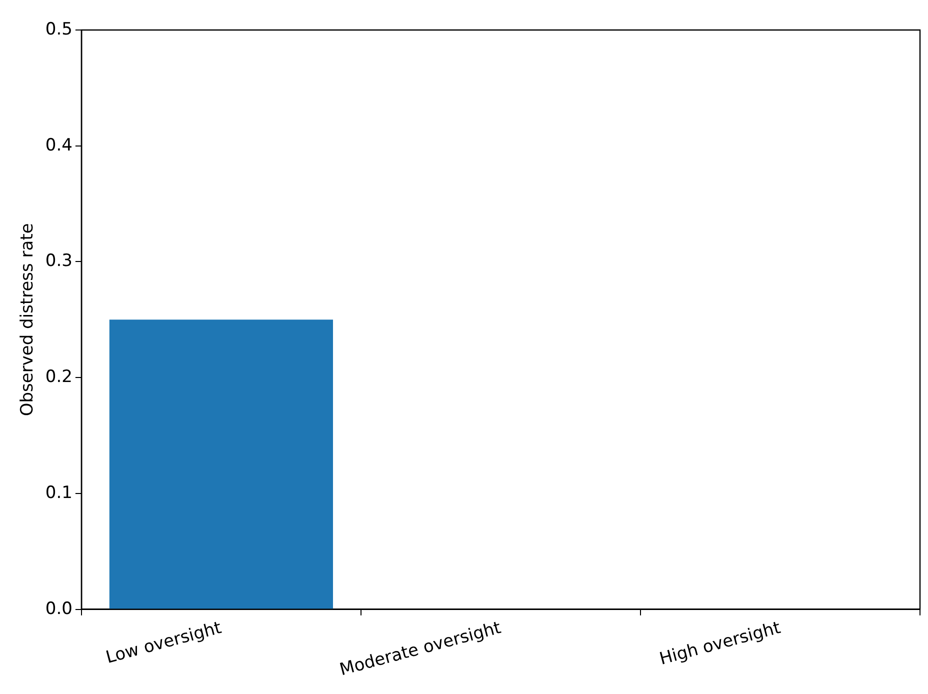 Image resolution: width=928 pixels, height=694 pixels. Describe the element at coordinates (58, 29) in the screenshot. I see `y-tick-label: 0.5` at that location.